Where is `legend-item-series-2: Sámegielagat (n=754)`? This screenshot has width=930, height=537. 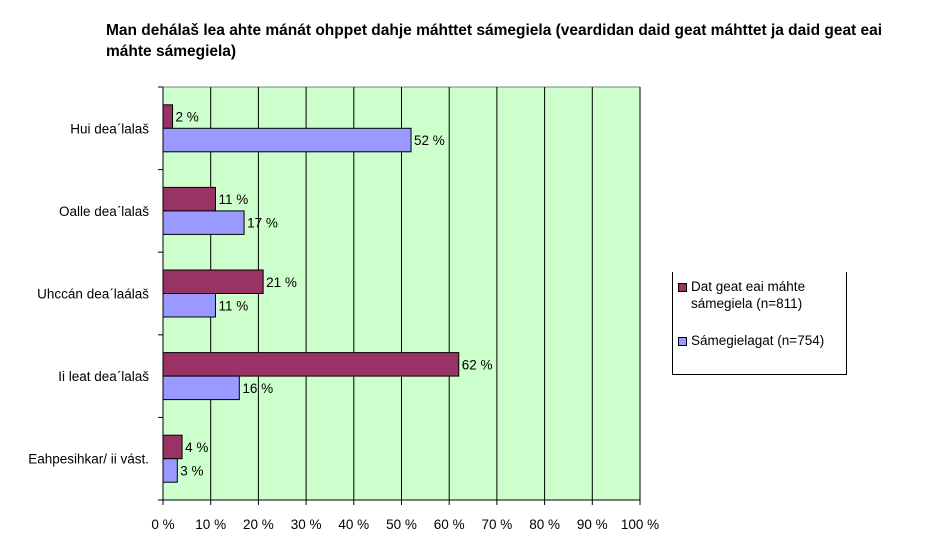
legend-item-series-2: Sámegielagat (n=754) is located at coordinates (760, 340).